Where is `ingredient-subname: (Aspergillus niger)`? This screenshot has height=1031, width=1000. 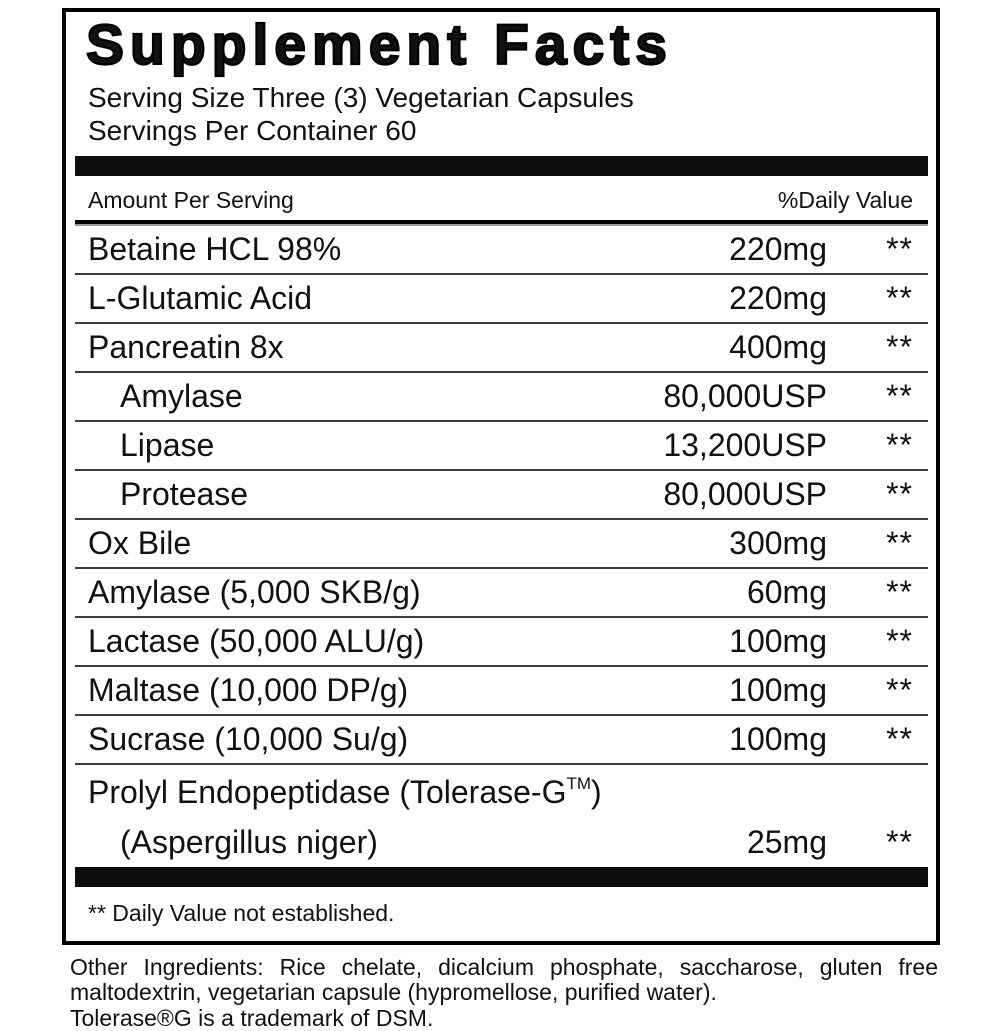
ingredient-subname: (Aspergillus niger) is located at coordinates (249, 842).